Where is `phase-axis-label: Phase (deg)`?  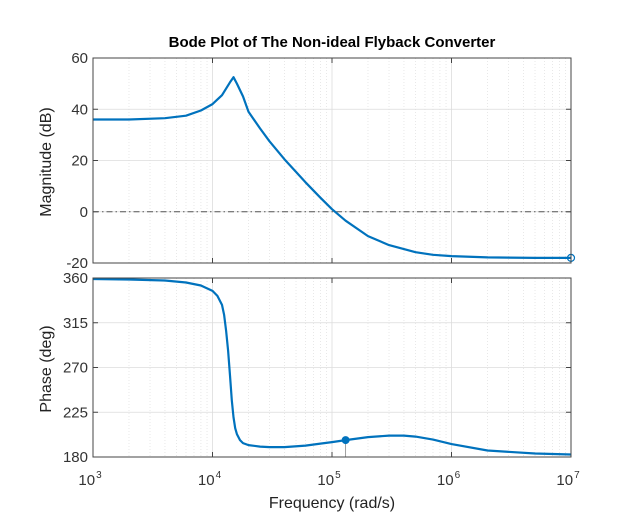
phase-axis-label: Phase (deg) is located at coordinates (46, 368).